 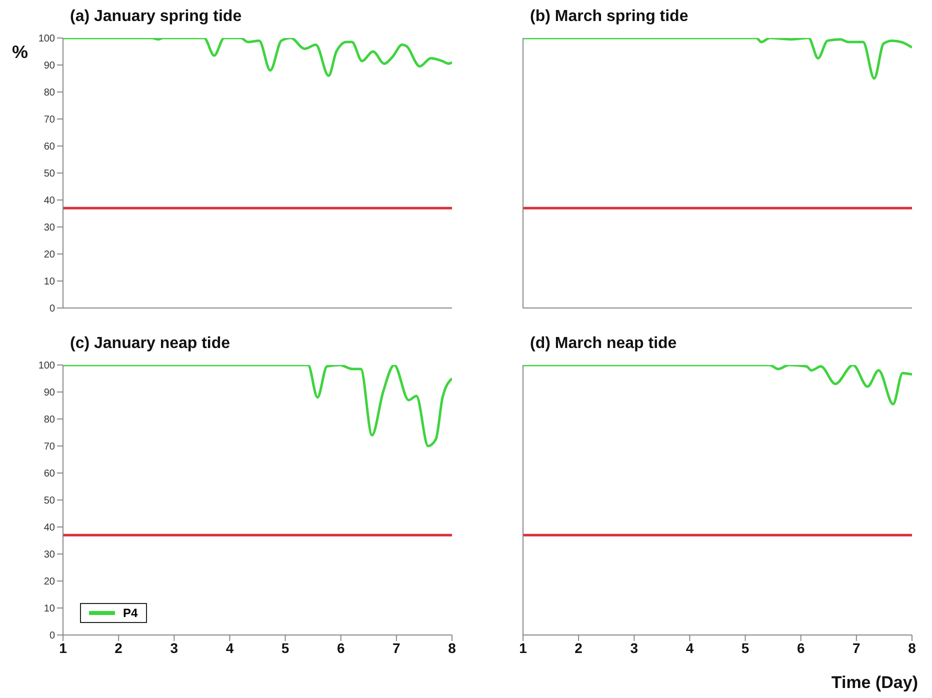 What do you see at coordinates (150, 344) in the screenshot?
I see `chart-title: (c) January neap tide` at bounding box center [150, 344].